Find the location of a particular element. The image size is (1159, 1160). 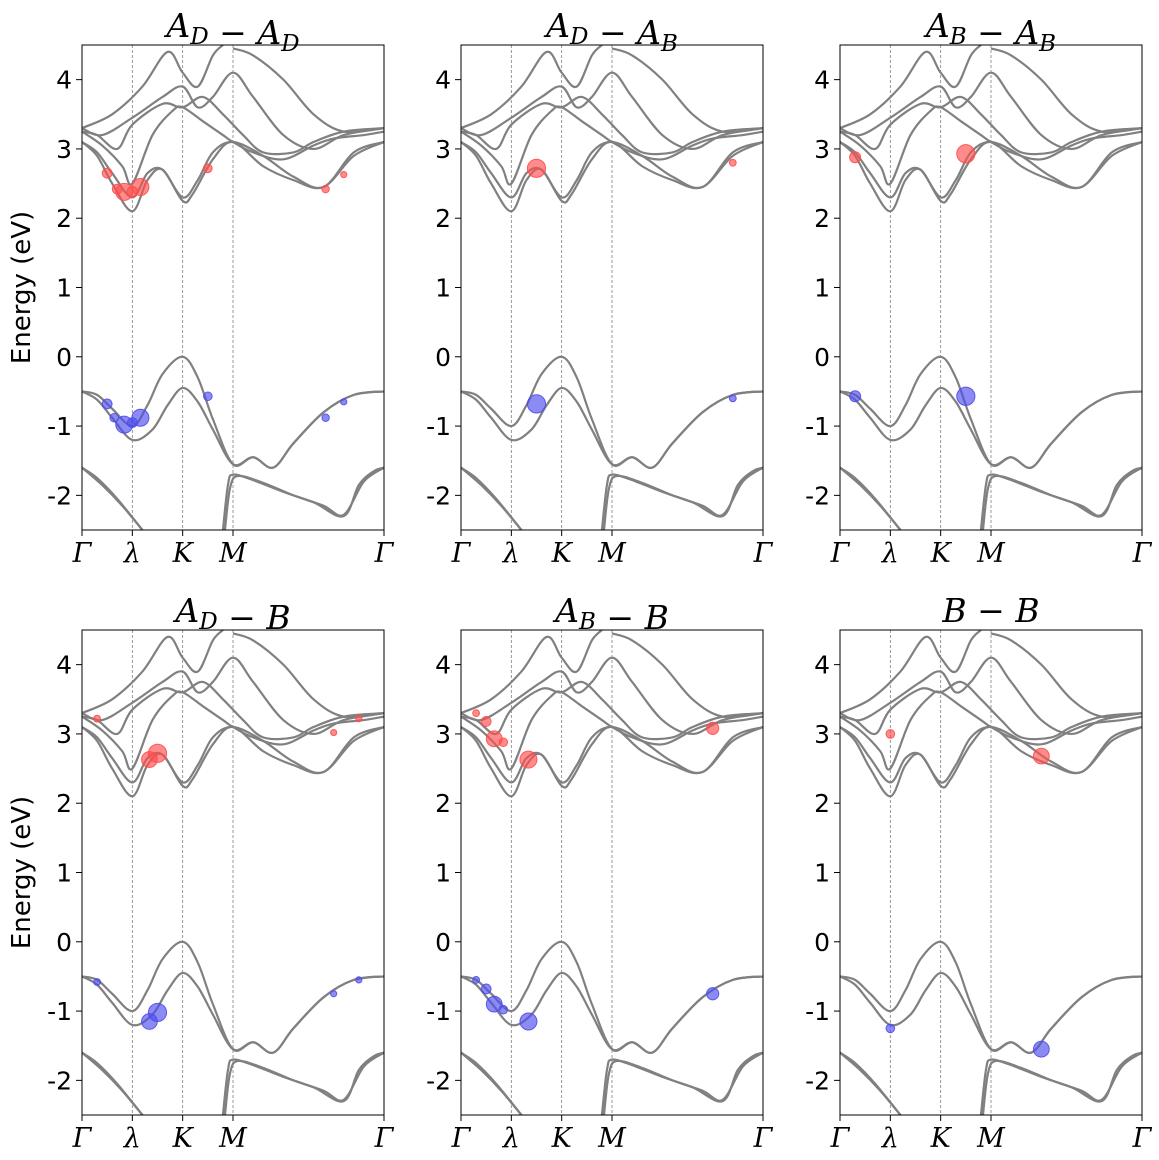

y-axis-label: Energy (eV) is located at coordinates (22, 287).